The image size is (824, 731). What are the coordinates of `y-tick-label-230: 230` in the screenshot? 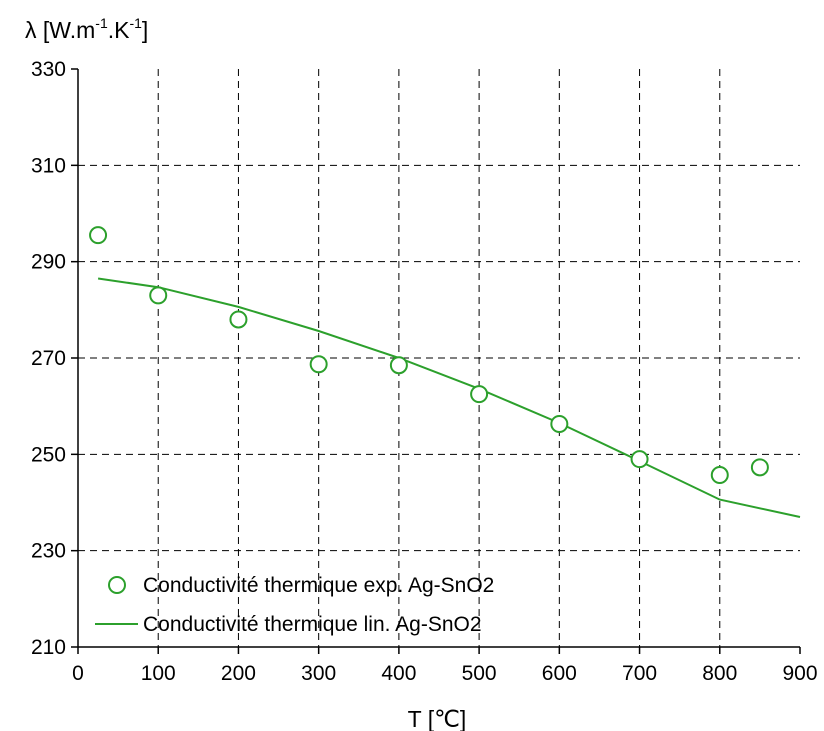 It's located at (48, 551).